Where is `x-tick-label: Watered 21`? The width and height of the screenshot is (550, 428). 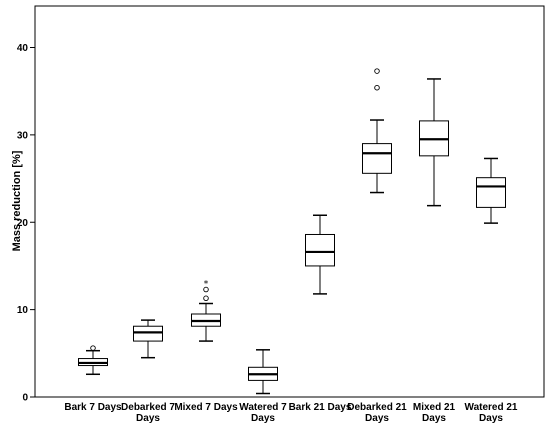
x-tick-label: Watered 21 is located at coordinates (491, 407).